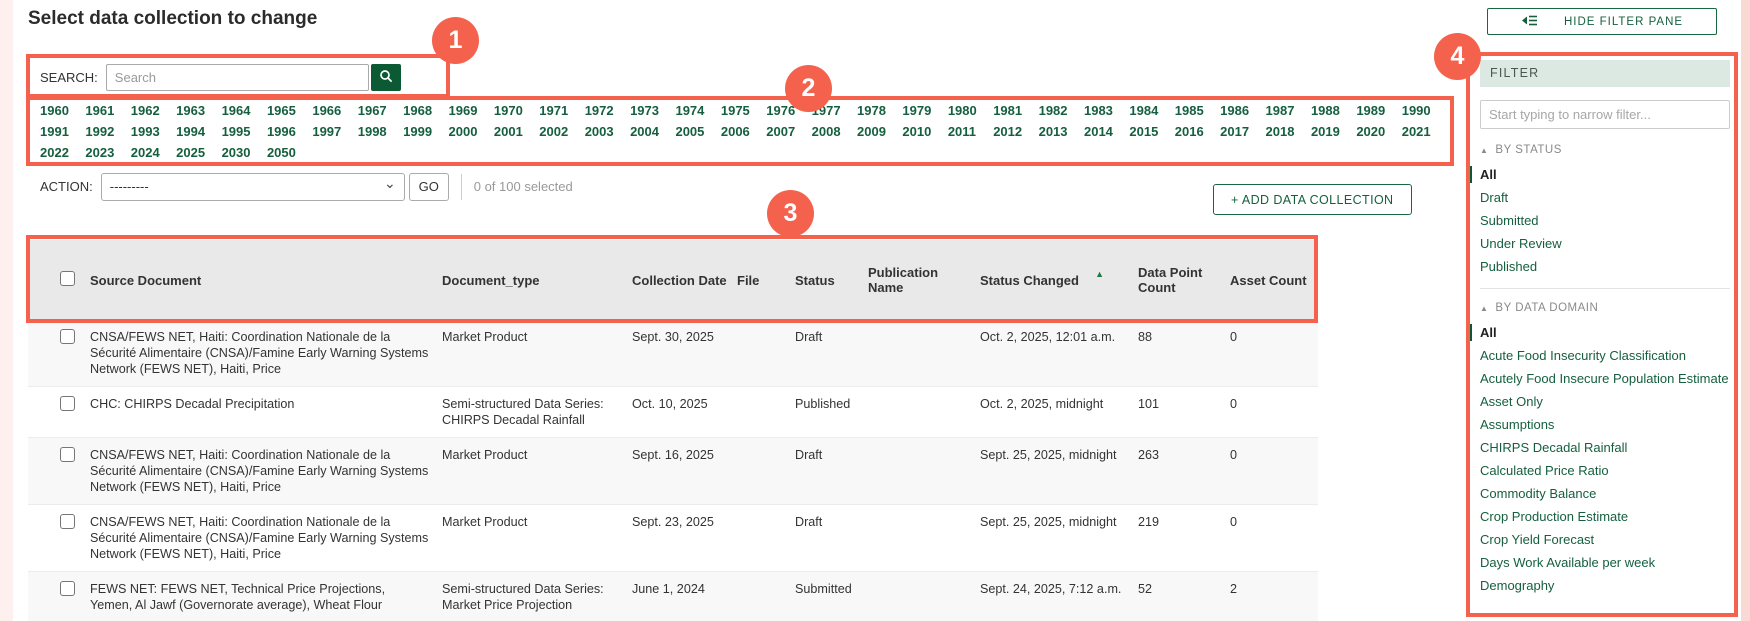  What do you see at coordinates (100, 152) in the screenshot?
I see `year-link: 2023` at bounding box center [100, 152].